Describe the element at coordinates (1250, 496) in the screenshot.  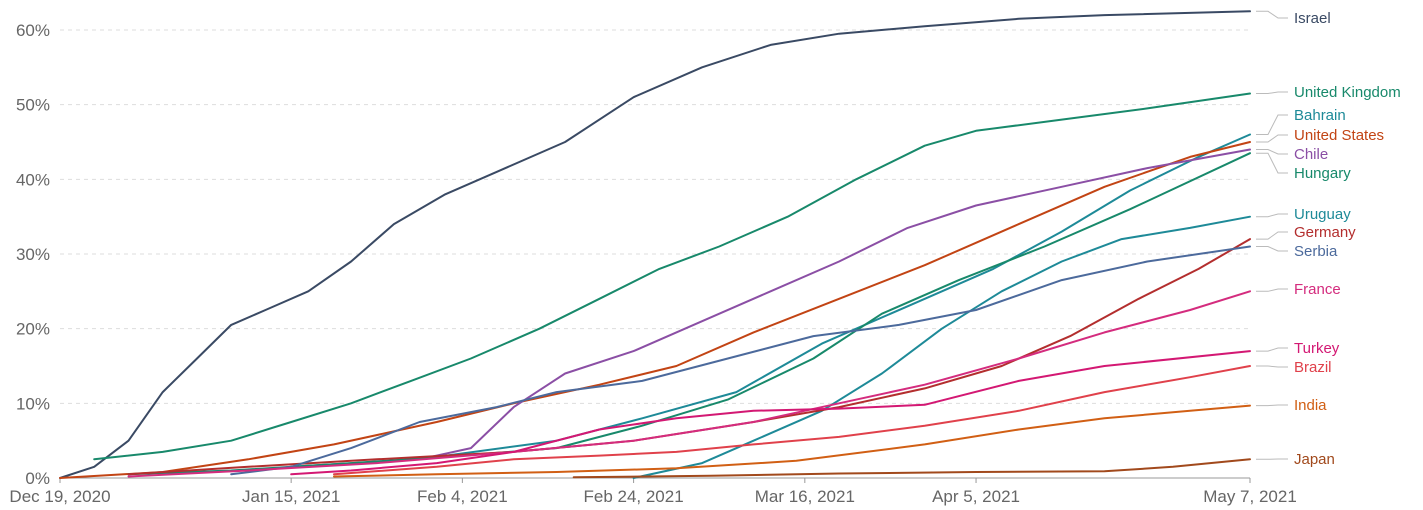
I see `x-tick-label: May 7, 2021` at that location.